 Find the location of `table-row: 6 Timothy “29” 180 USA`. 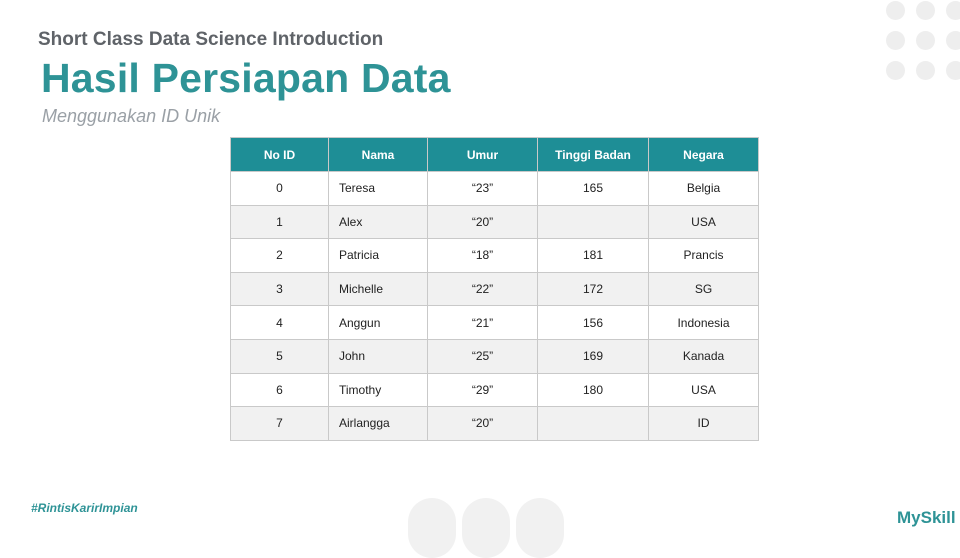

table-row: 6 Timothy “29” 180 USA is located at coordinates (494, 390).